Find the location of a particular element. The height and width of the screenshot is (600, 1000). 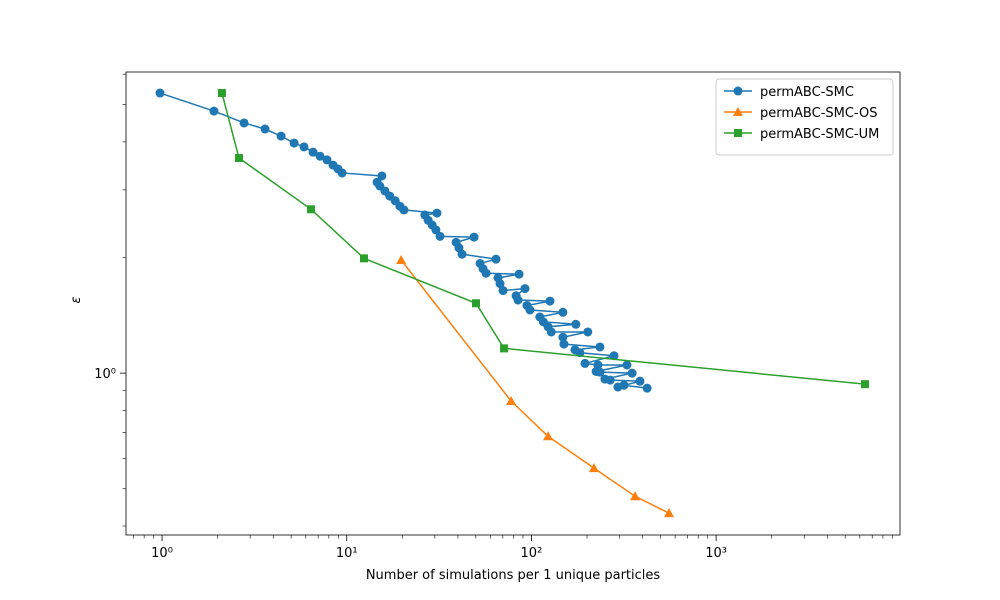

legend-box is located at coordinates (804, 117).